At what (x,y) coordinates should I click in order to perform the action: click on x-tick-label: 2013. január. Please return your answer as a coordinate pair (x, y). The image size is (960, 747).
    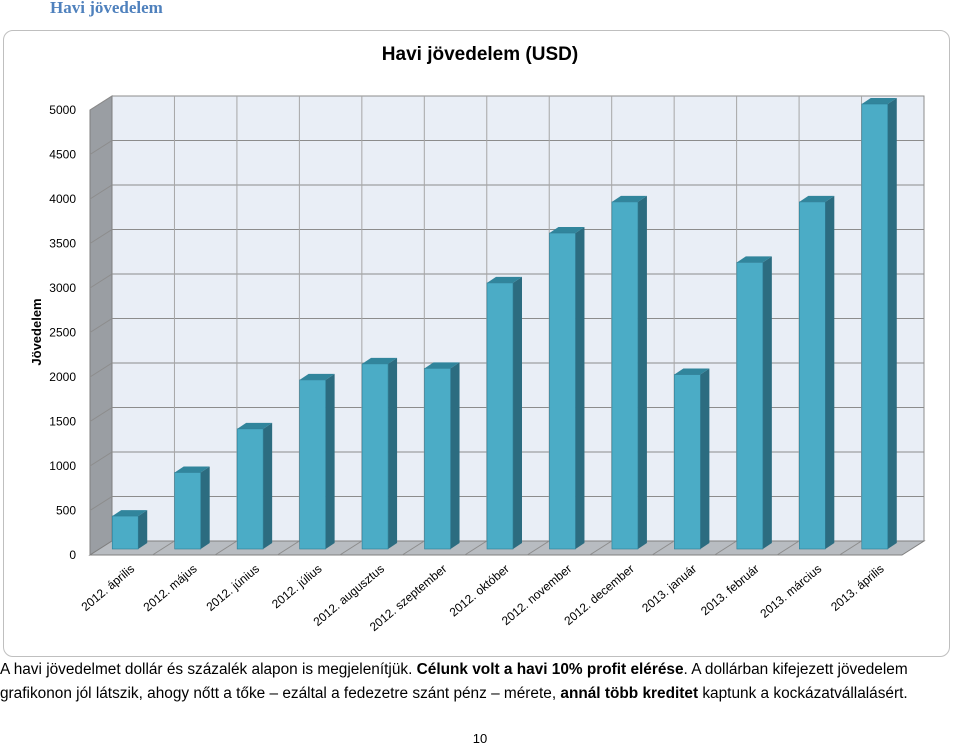
    Looking at the image, I should click on (669, 589).